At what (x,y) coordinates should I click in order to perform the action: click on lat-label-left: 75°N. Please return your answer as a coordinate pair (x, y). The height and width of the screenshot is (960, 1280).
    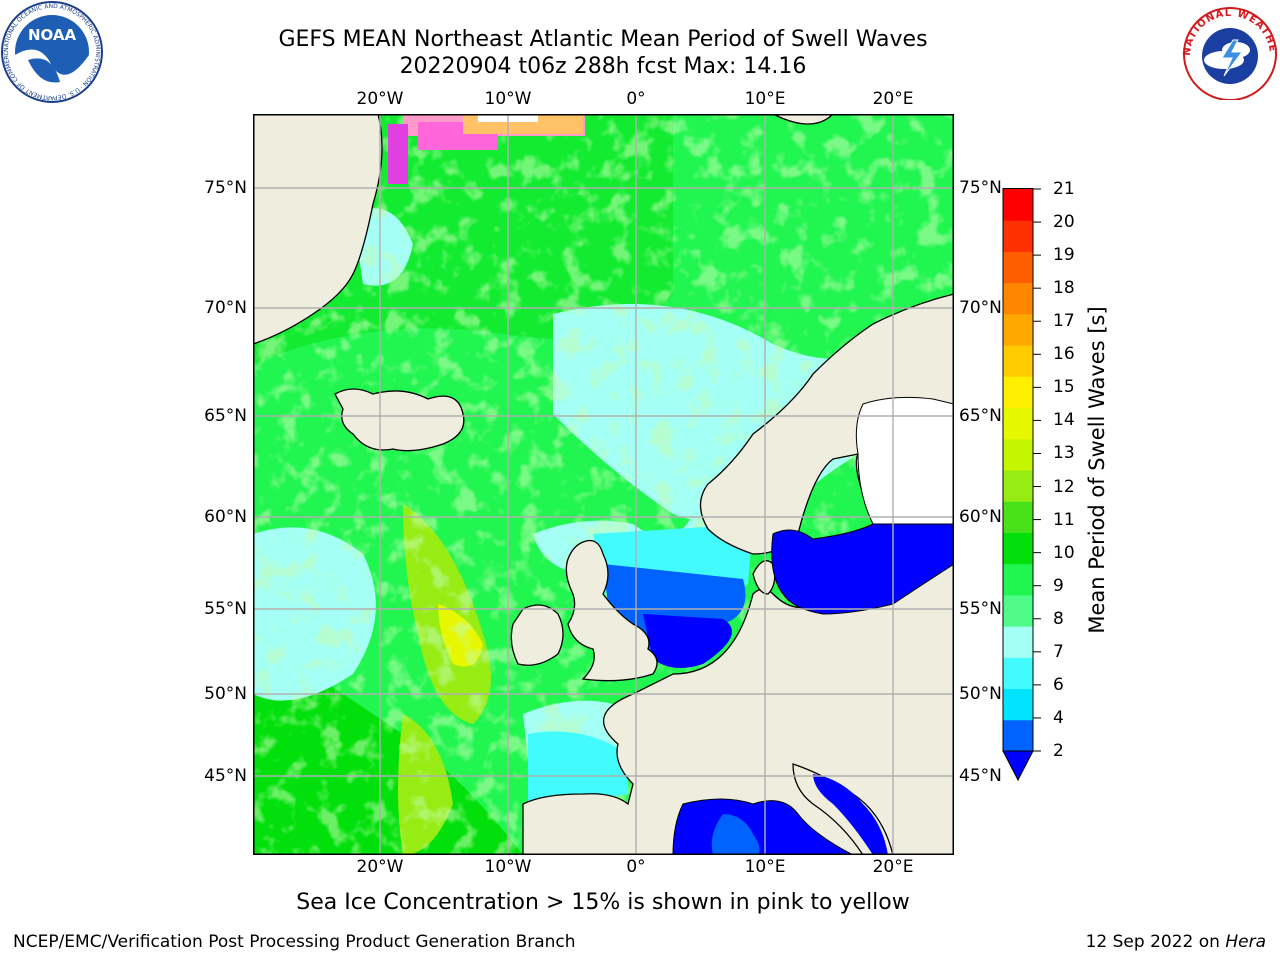
    Looking at the image, I should click on (225, 188).